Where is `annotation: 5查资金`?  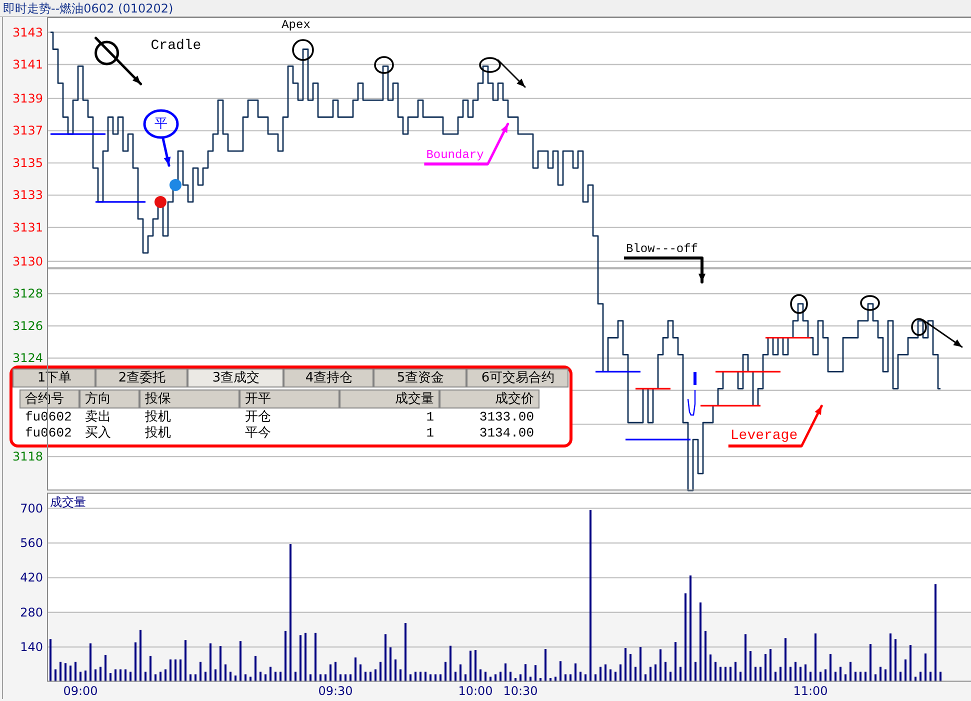 annotation: 5查资金 is located at coordinates (420, 378).